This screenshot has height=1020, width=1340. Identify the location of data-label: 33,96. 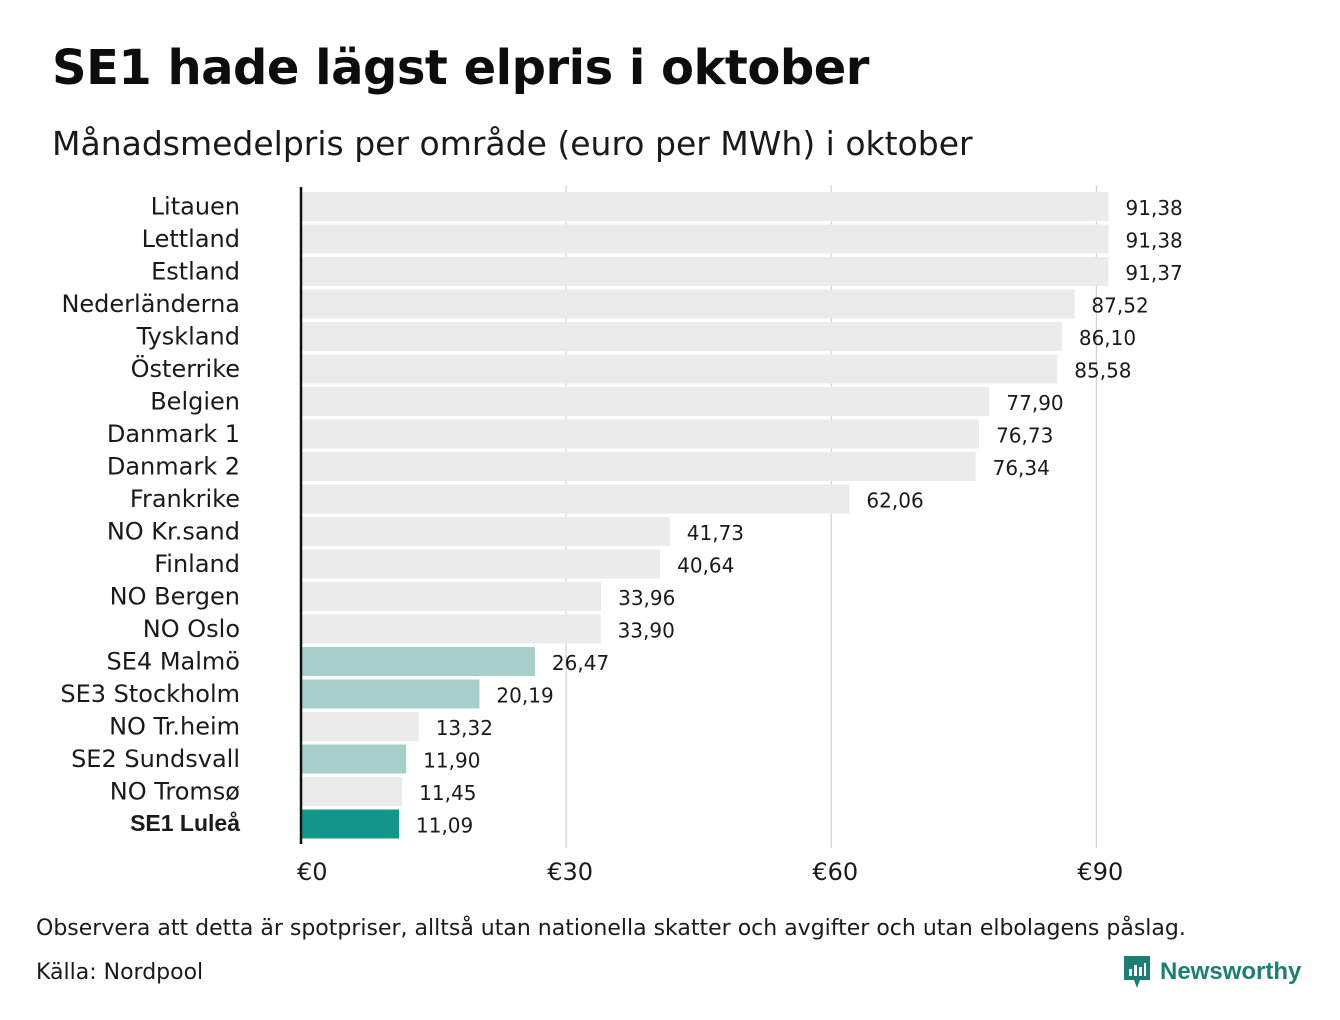
(646, 598).